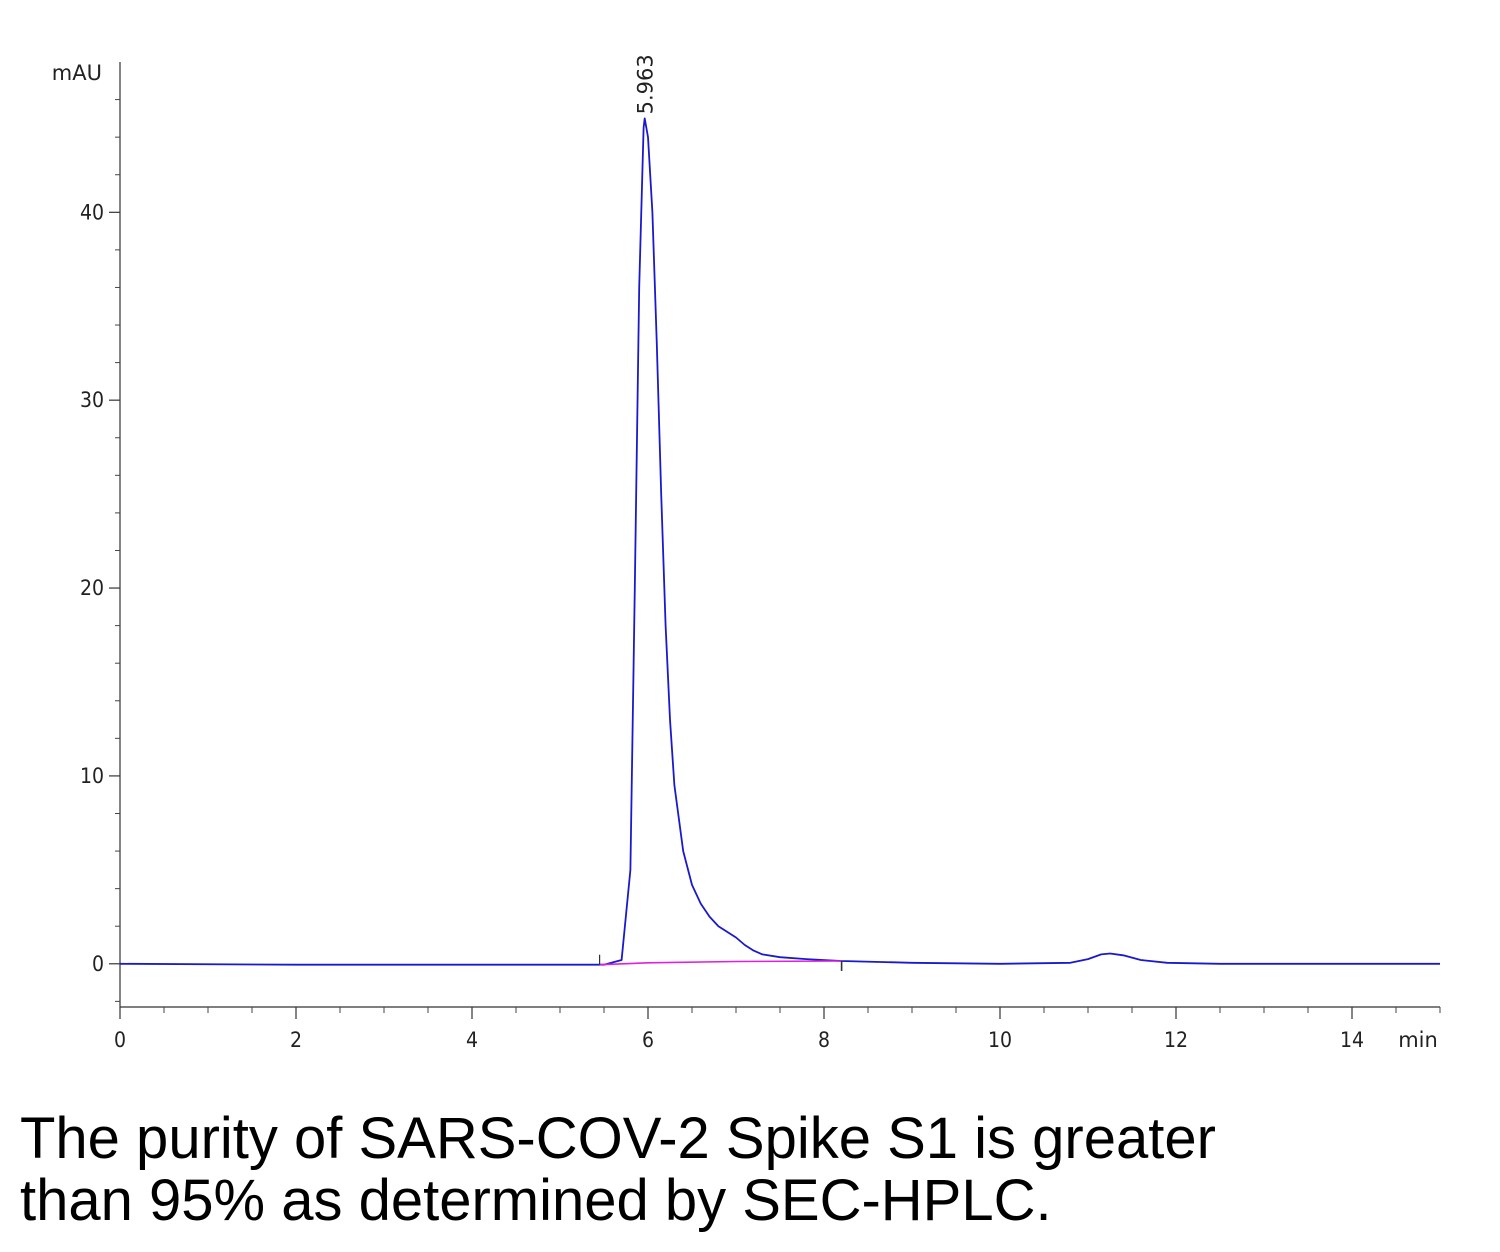 Image resolution: width=1500 pixels, height=1252 pixels. I want to click on annotation-layer: 5.963, so click(646, 84).